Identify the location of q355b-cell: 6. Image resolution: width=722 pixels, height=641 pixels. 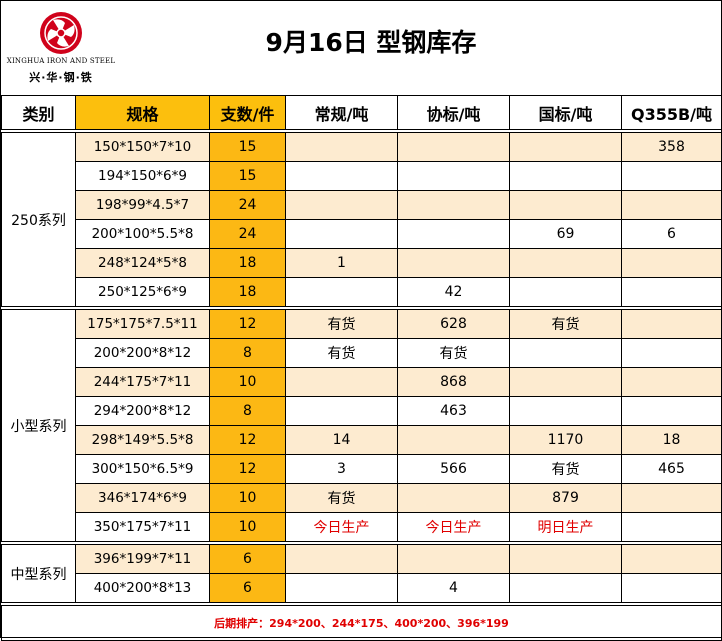
(671, 234).